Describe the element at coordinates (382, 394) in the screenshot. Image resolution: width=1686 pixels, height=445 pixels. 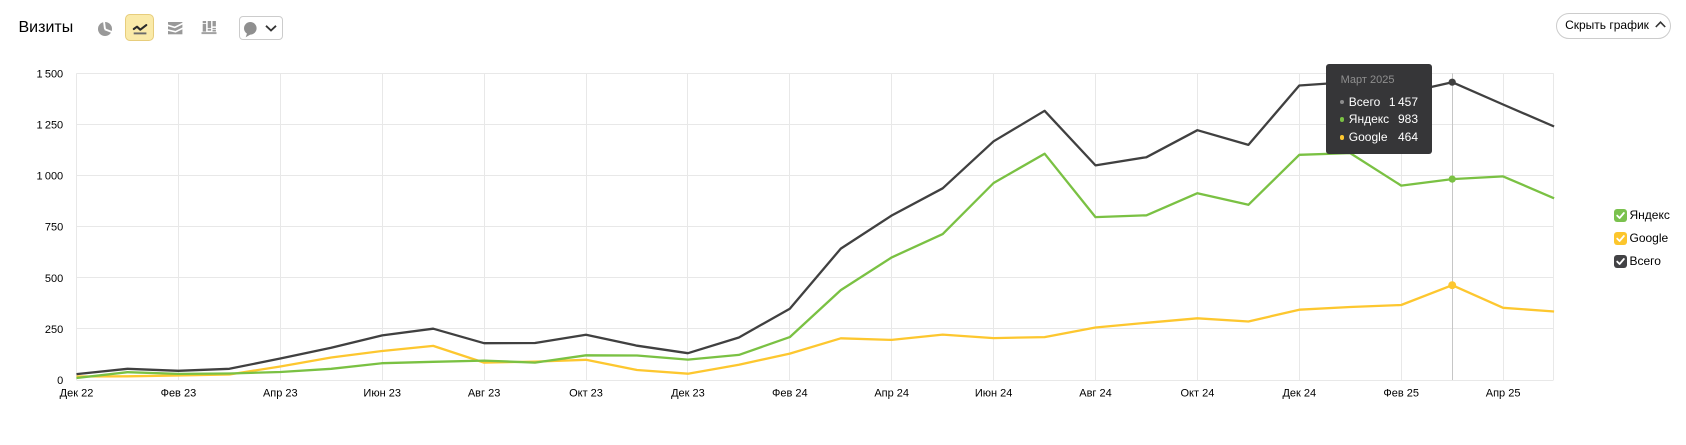
I see `svg-text: Июн 23` at that location.